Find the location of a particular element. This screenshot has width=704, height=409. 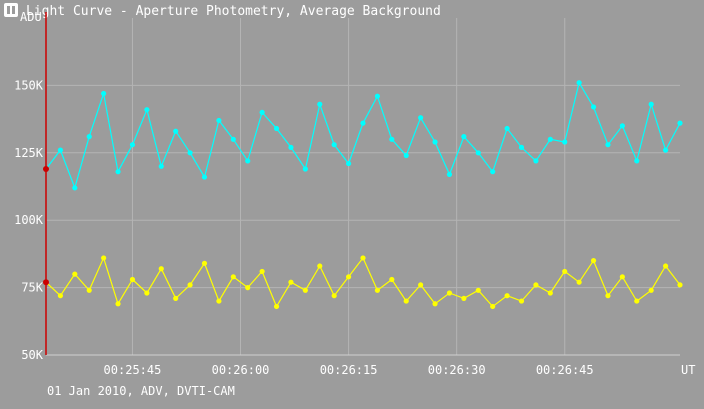

y-tick-label: 75K is located at coordinates (32, 288).